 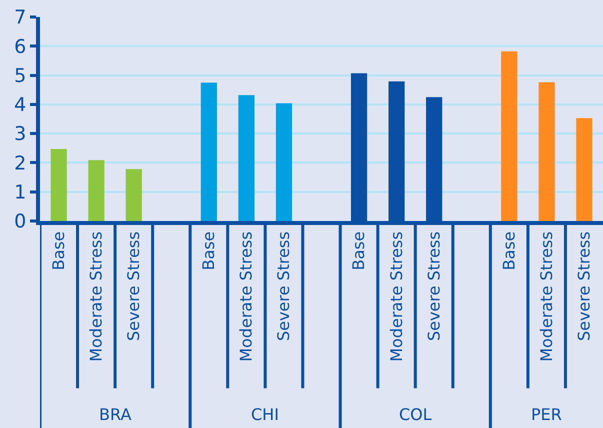 I want to click on y-tick-label: 2, so click(x=20, y=163).